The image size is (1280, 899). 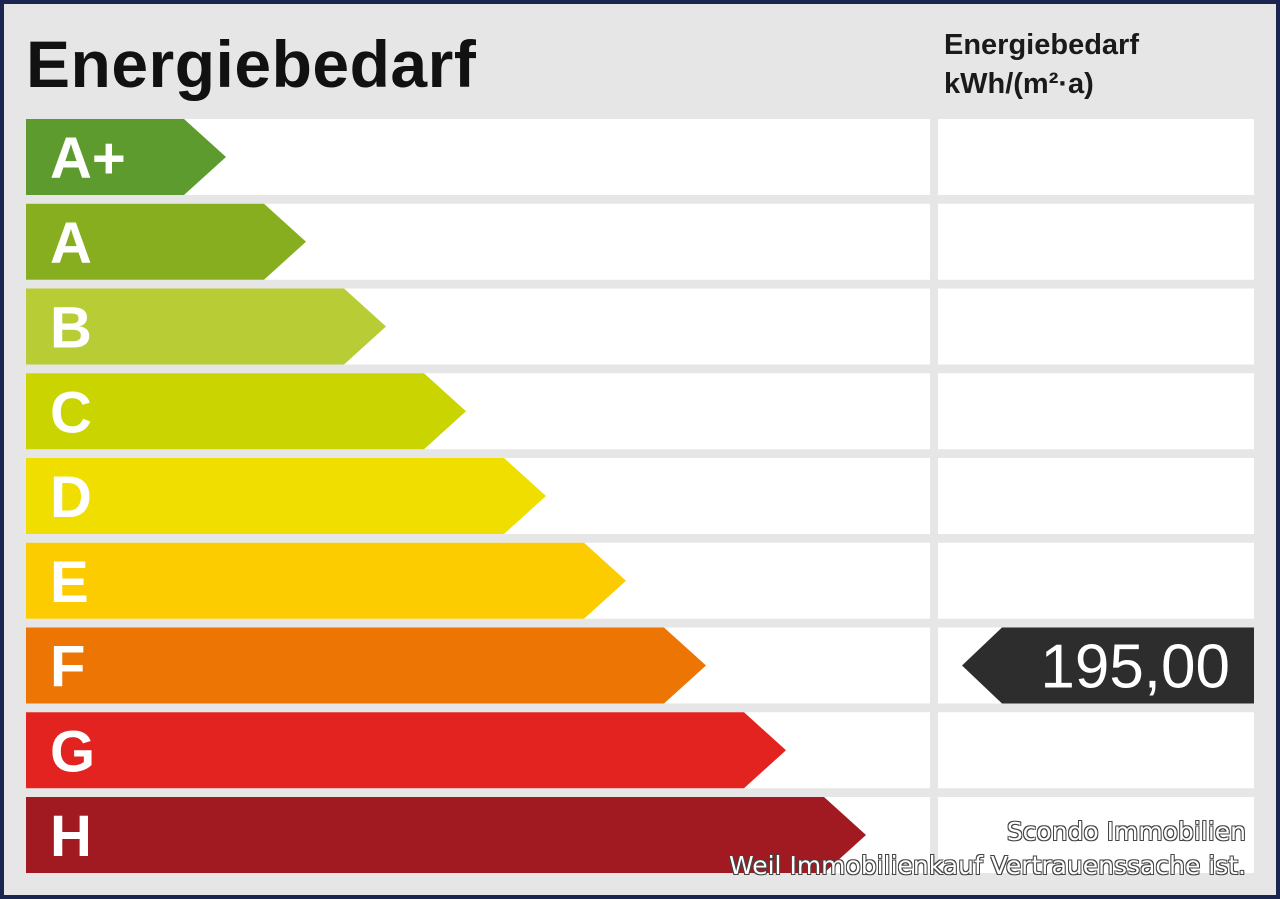 I want to click on value-cell-b, so click(x=1096, y=326).